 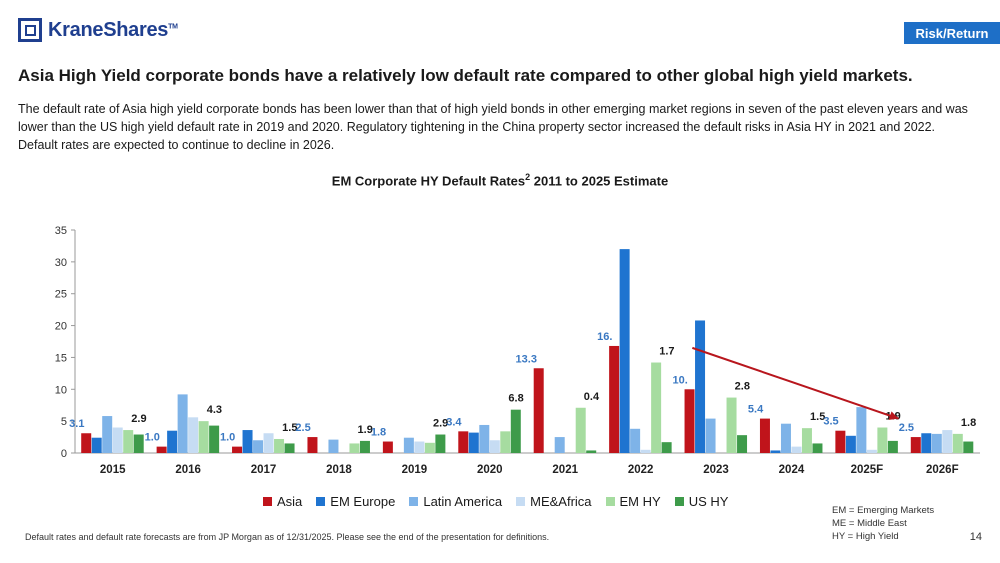 What do you see at coordinates (113, 470) in the screenshot?
I see `x-tick-label: 2015` at bounding box center [113, 470].